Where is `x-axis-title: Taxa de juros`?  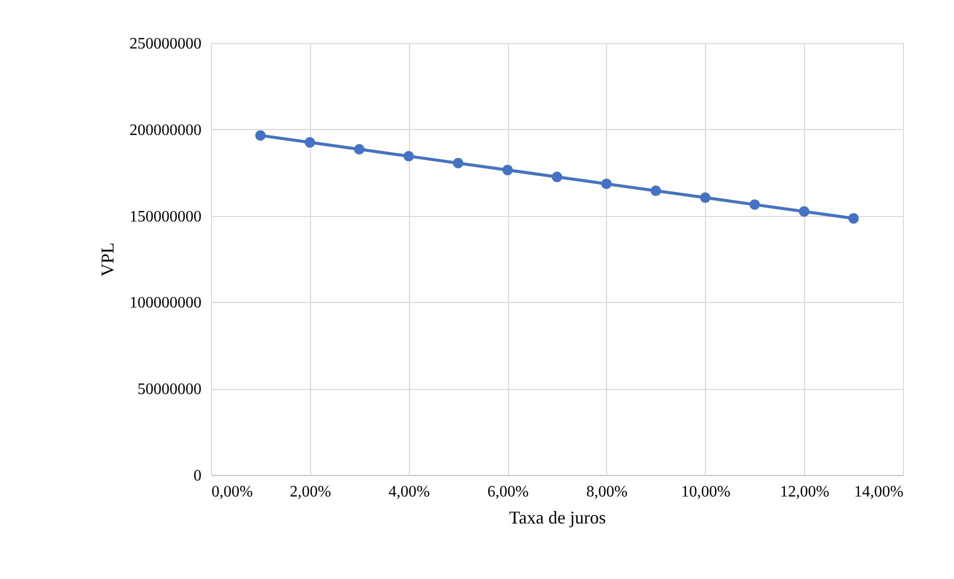
x-axis-title: Taxa de juros is located at coordinates (557, 518).